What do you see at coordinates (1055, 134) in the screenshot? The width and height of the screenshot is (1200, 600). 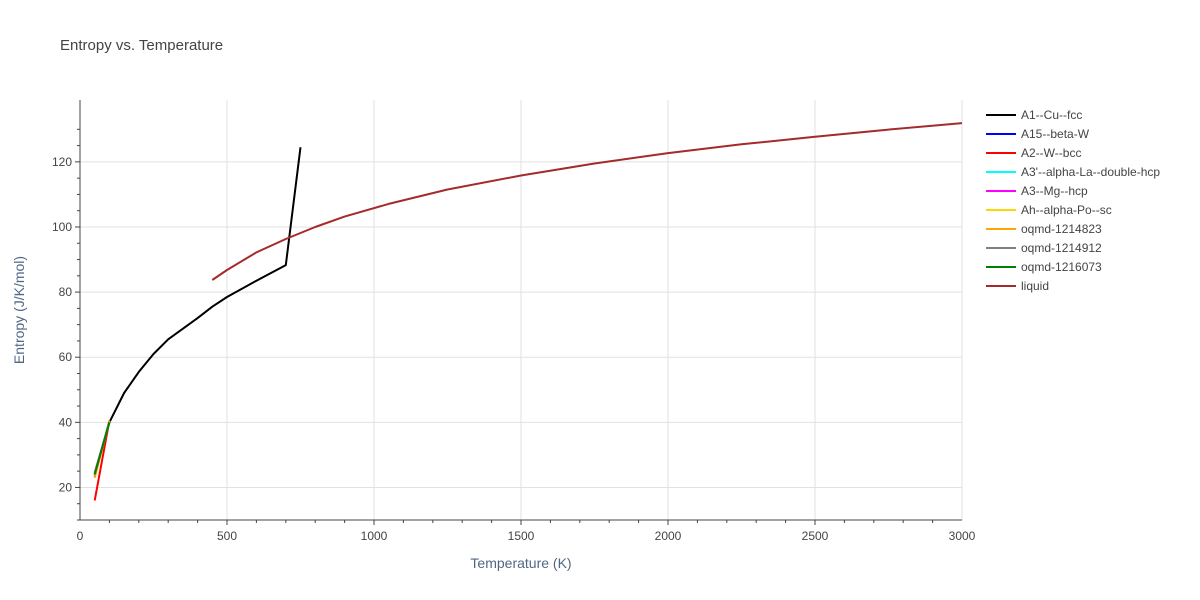 I see `legend-label: A15--beta-W` at bounding box center [1055, 134].